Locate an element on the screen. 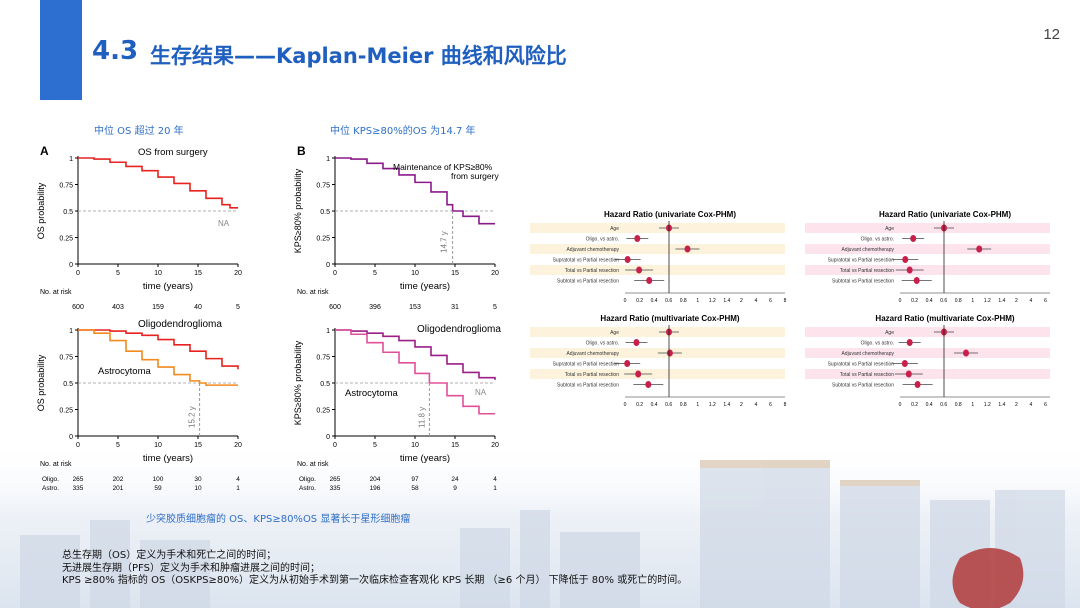  at-risk-value: 396 is located at coordinates (375, 307).